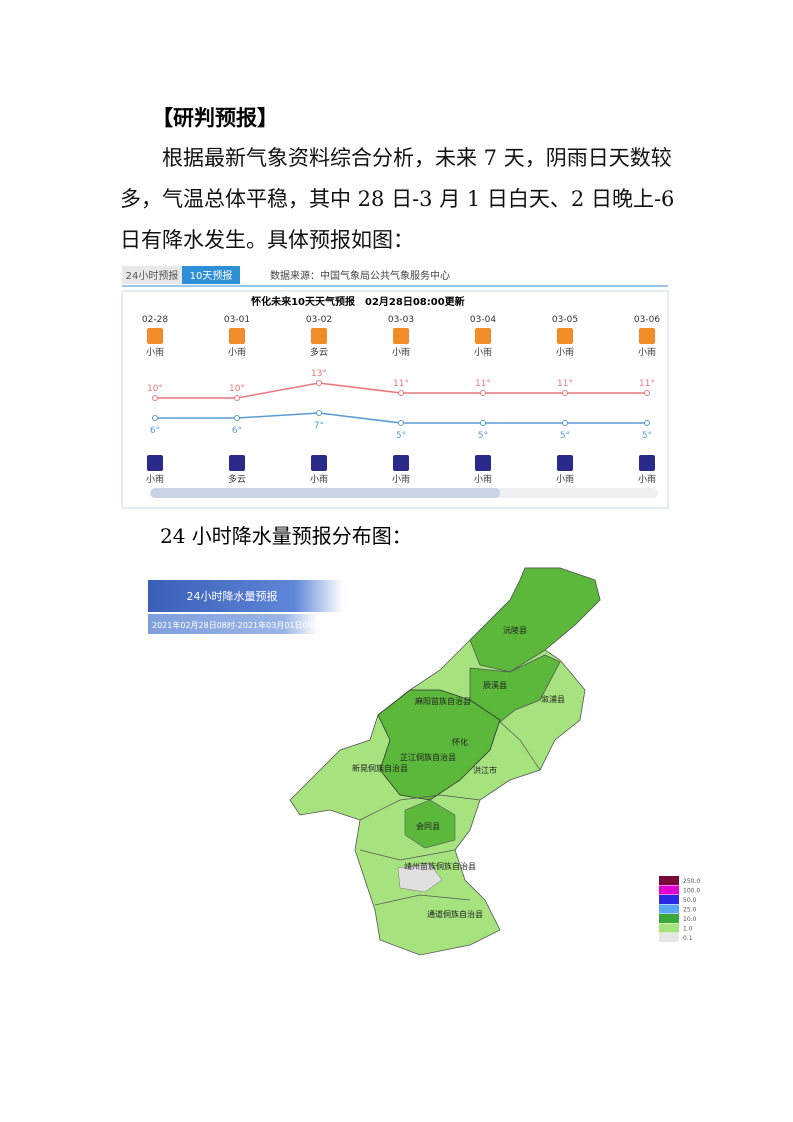  What do you see at coordinates (690, 919) in the screenshot?
I see `legend-label: 10.0` at bounding box center [690, 919].